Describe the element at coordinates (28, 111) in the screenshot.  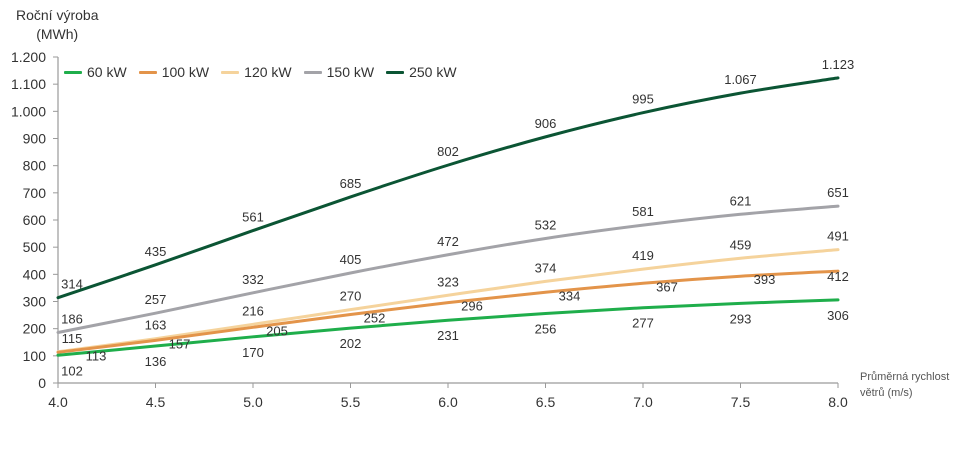
I see `y-tick-label: 1.000` at that location.